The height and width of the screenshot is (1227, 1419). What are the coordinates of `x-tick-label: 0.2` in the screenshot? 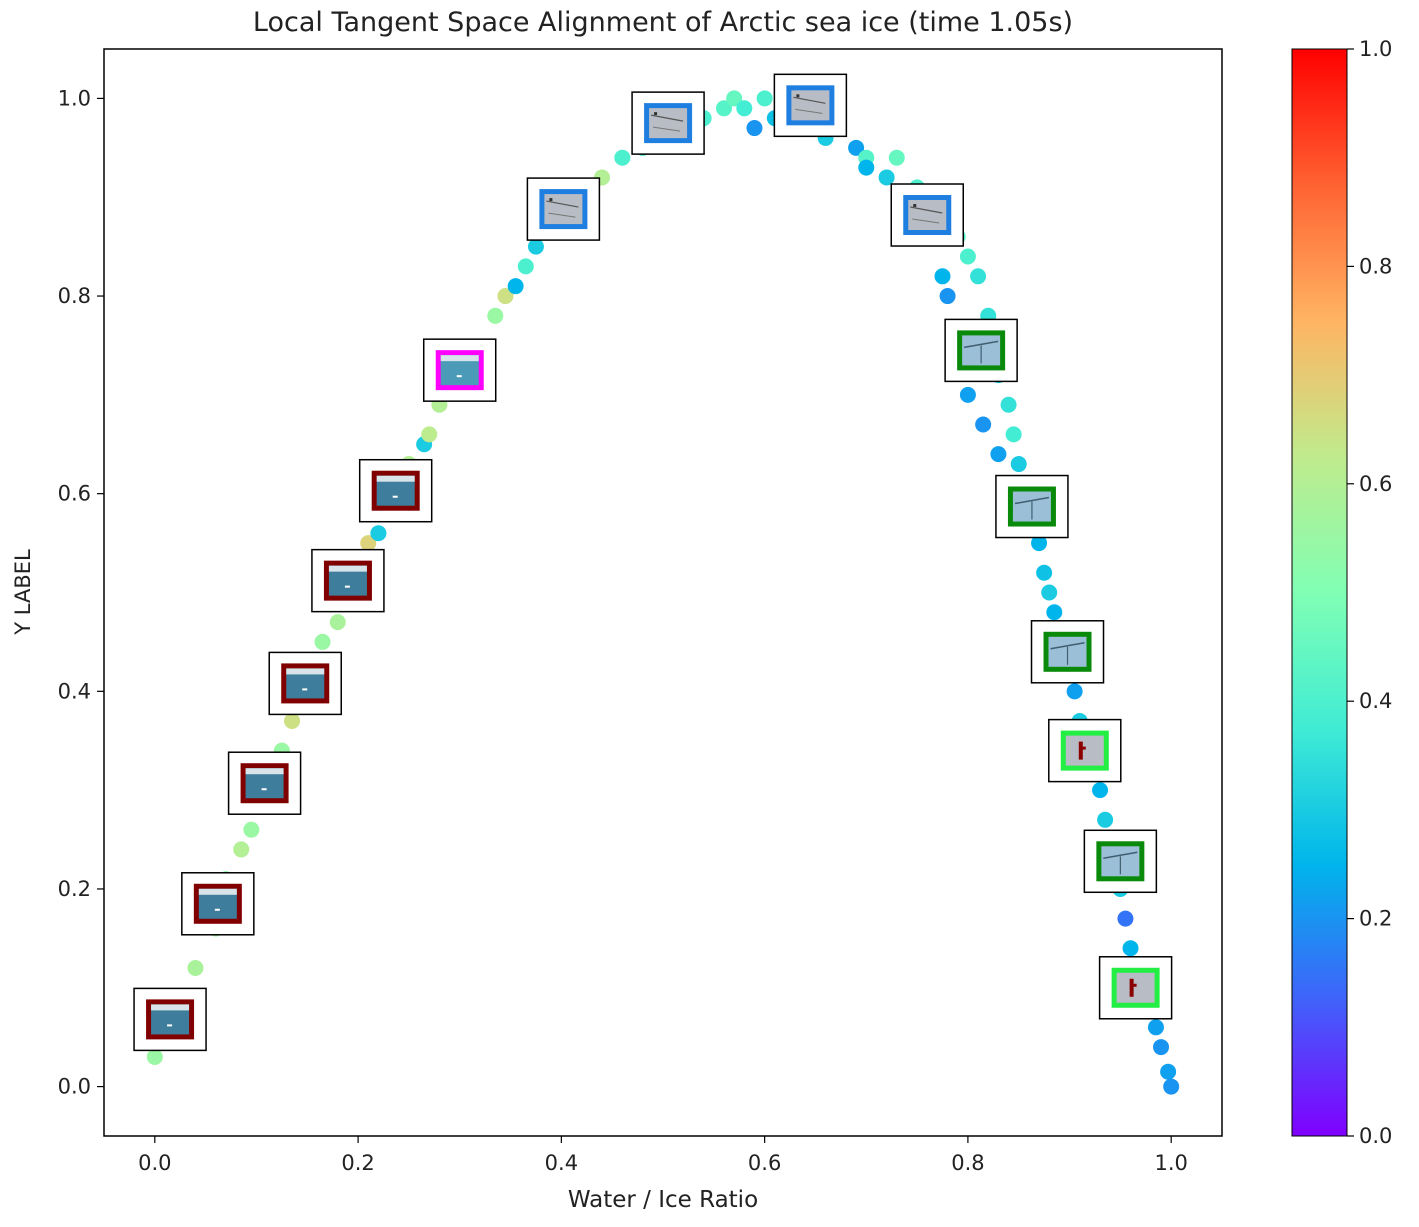 It's located at (357, 1163).